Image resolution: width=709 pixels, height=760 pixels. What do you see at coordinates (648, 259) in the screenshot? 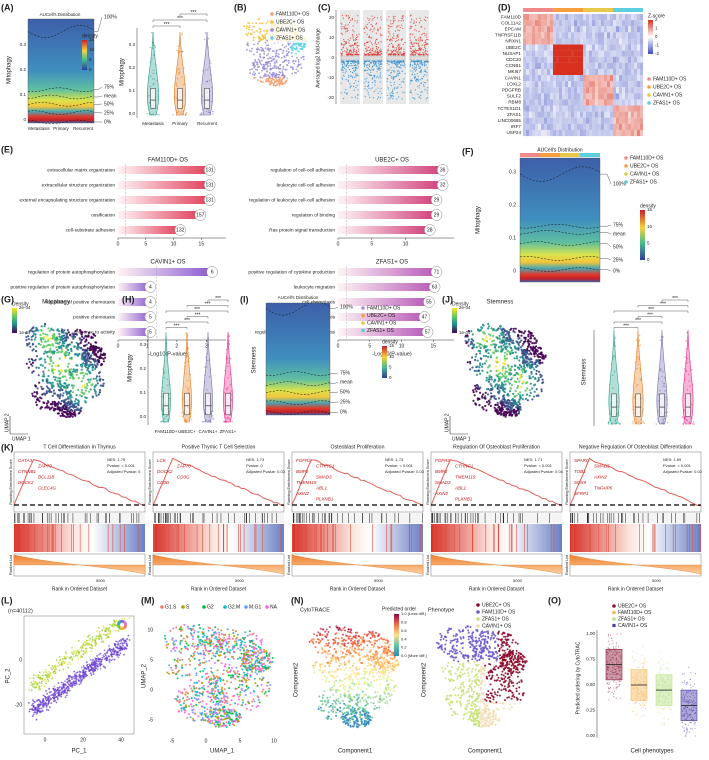
I see `legend-tick: 0` at bounding box center [648, 259].